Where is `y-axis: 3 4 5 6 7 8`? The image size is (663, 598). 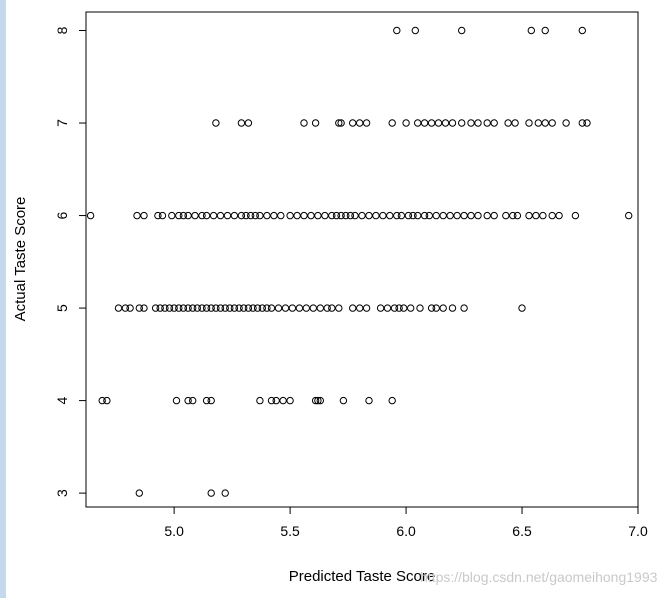
y-axis: 3 4 5 6 7 8 is located at coordinates (70, 261).